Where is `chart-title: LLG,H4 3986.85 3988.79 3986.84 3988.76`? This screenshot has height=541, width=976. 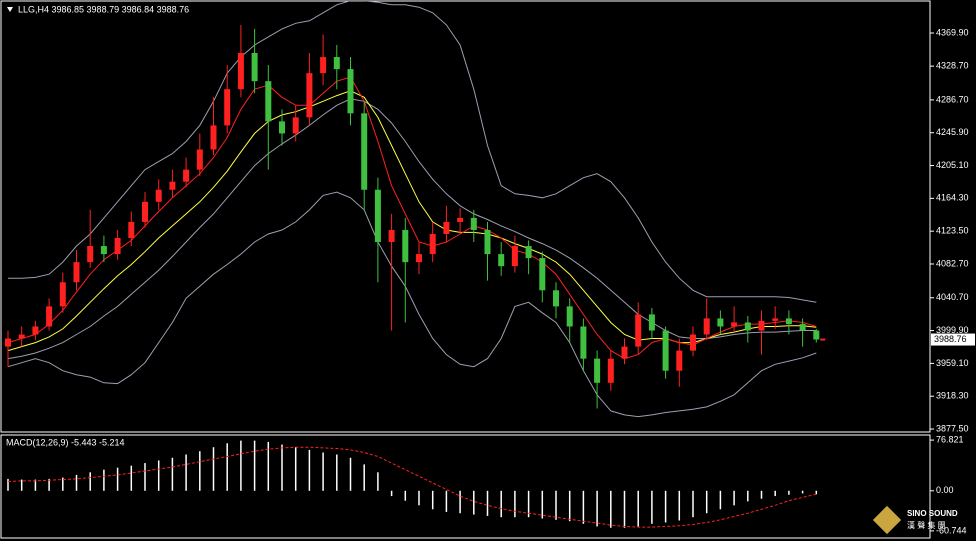 chart-title: LLG,H4 3986.85 3988.79 3986.84 3988.76 is located at coordinates (103, 9).